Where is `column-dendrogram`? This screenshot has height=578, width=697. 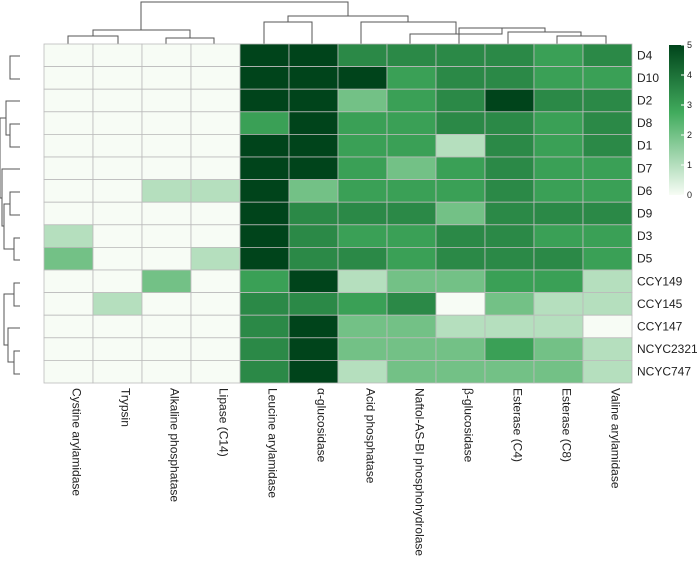
column-dendrogram is located at coordinates (337, 22).